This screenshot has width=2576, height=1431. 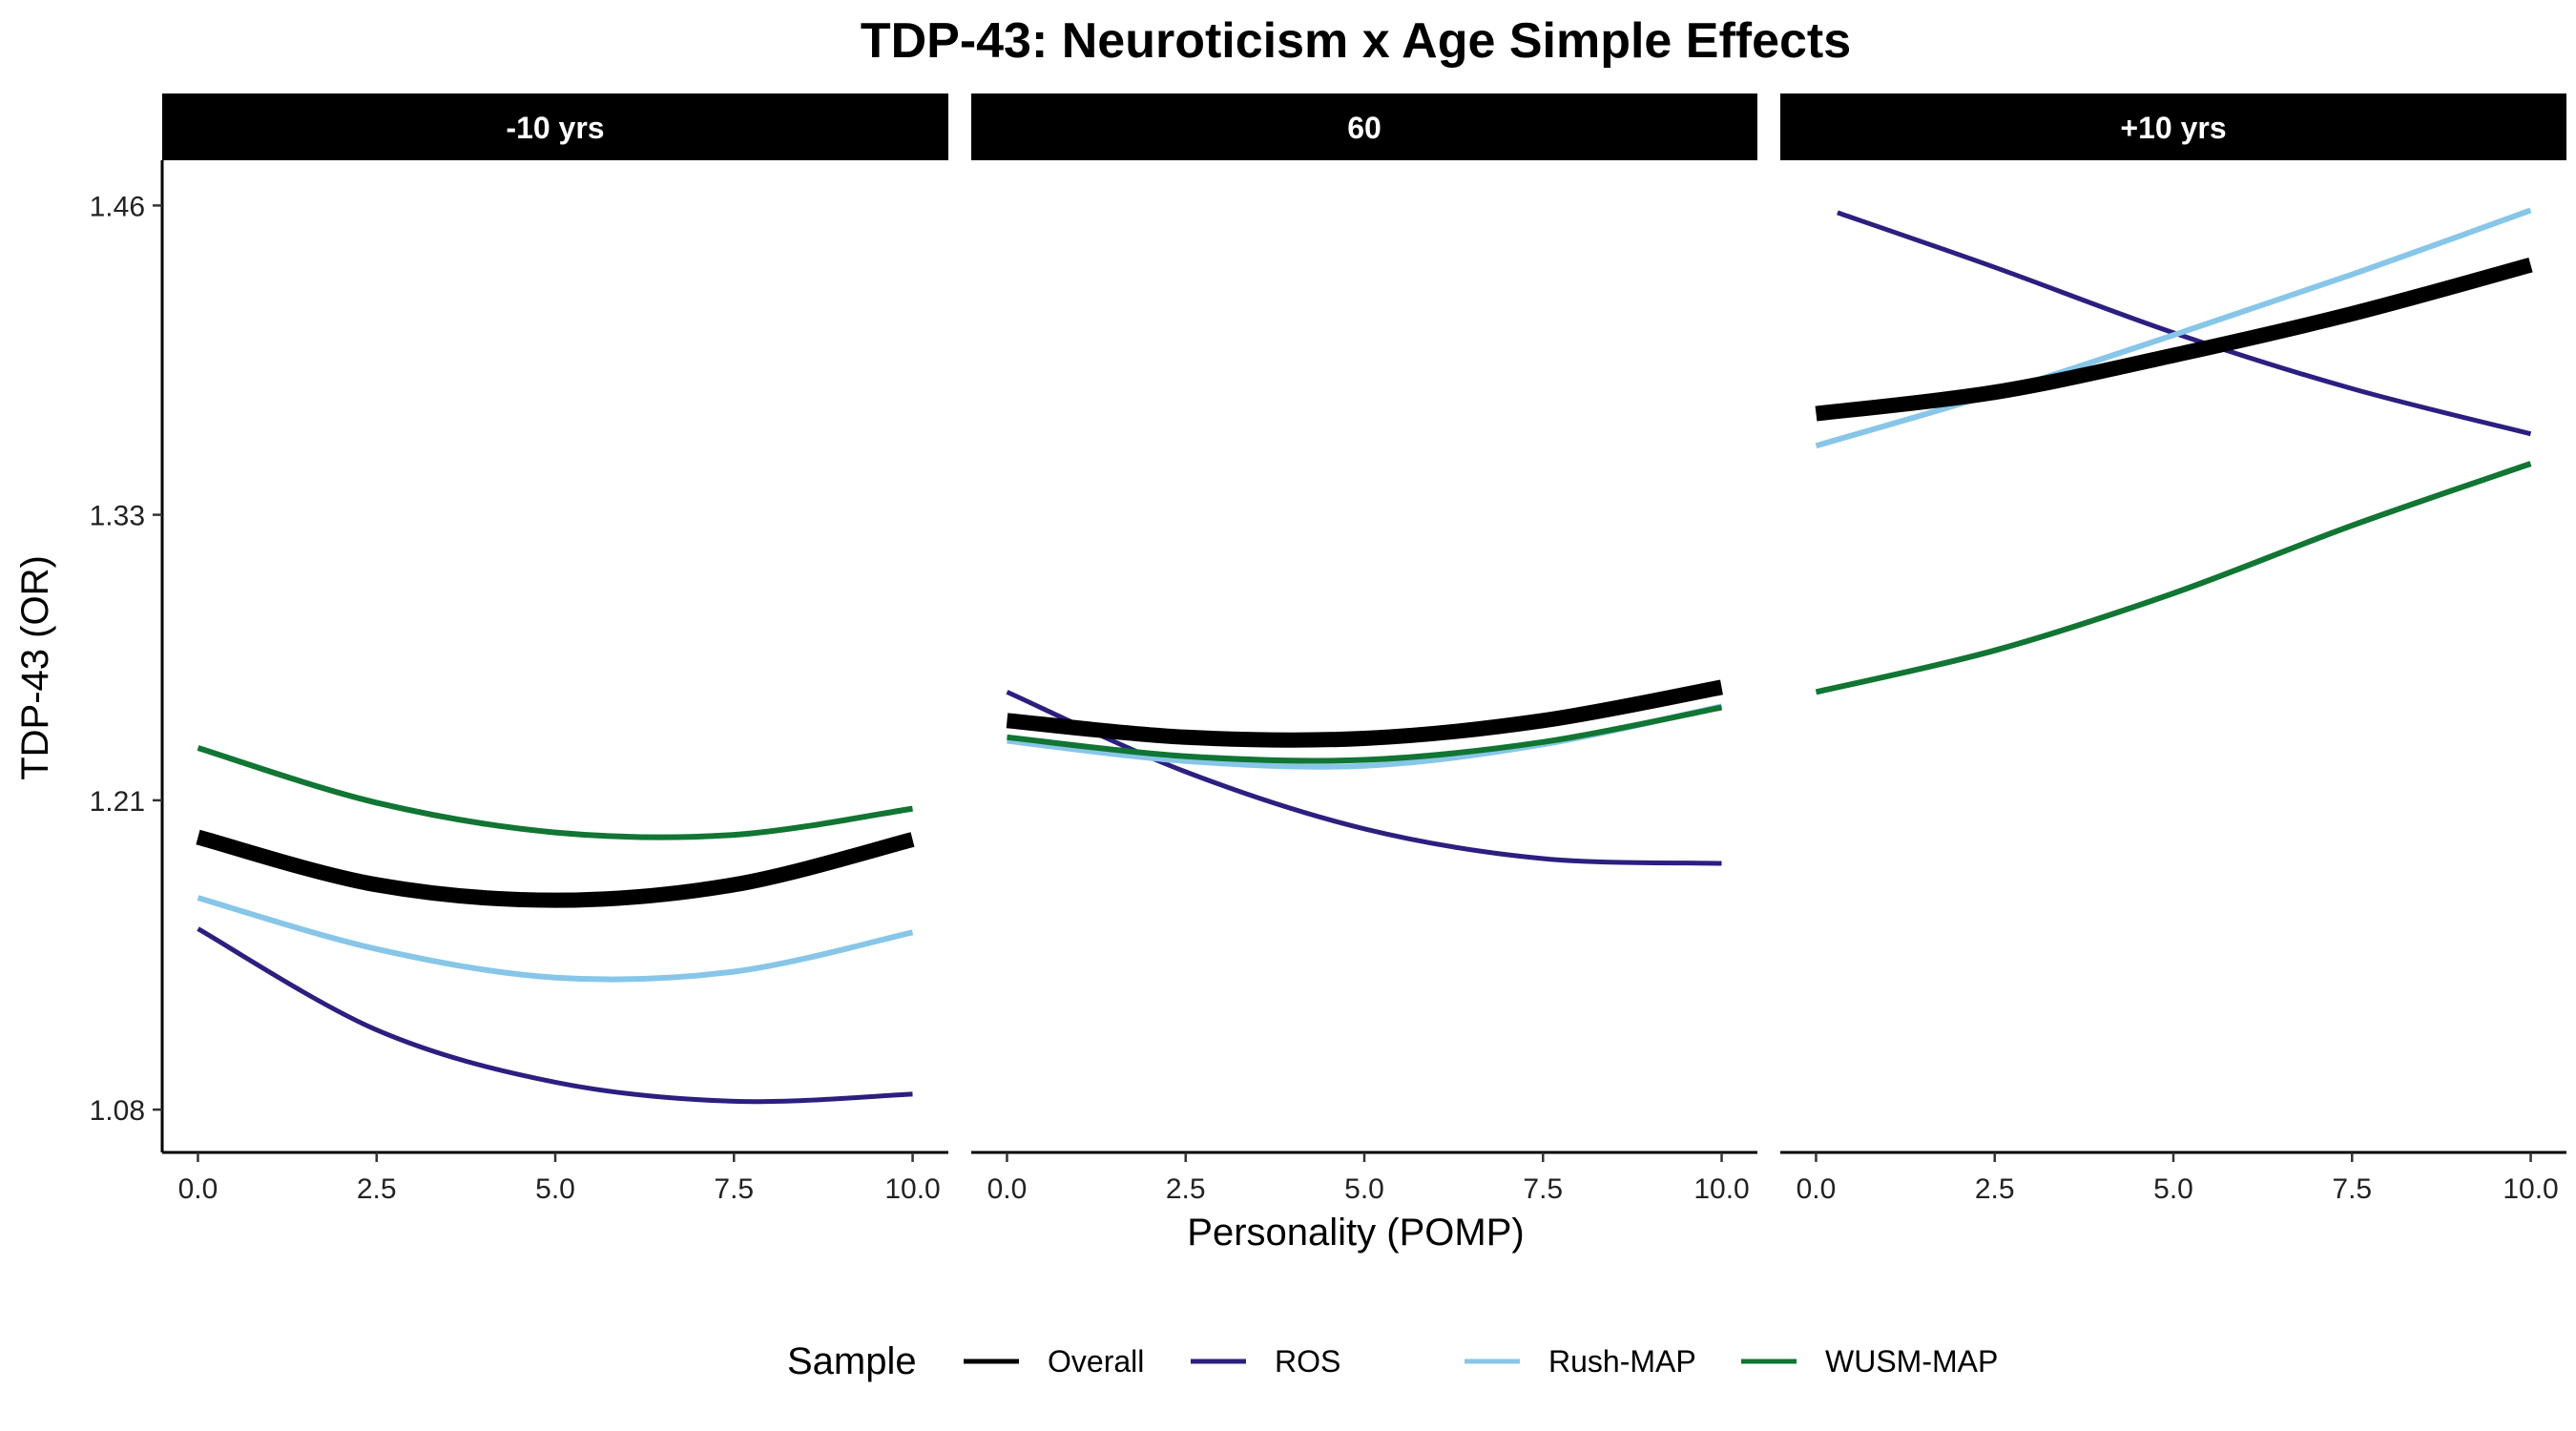 What do you see at coordinates (35, 667) in the screenshot?
I see `y-axis-title: TDP-43 (OR)` at bounding box center [35, 667].